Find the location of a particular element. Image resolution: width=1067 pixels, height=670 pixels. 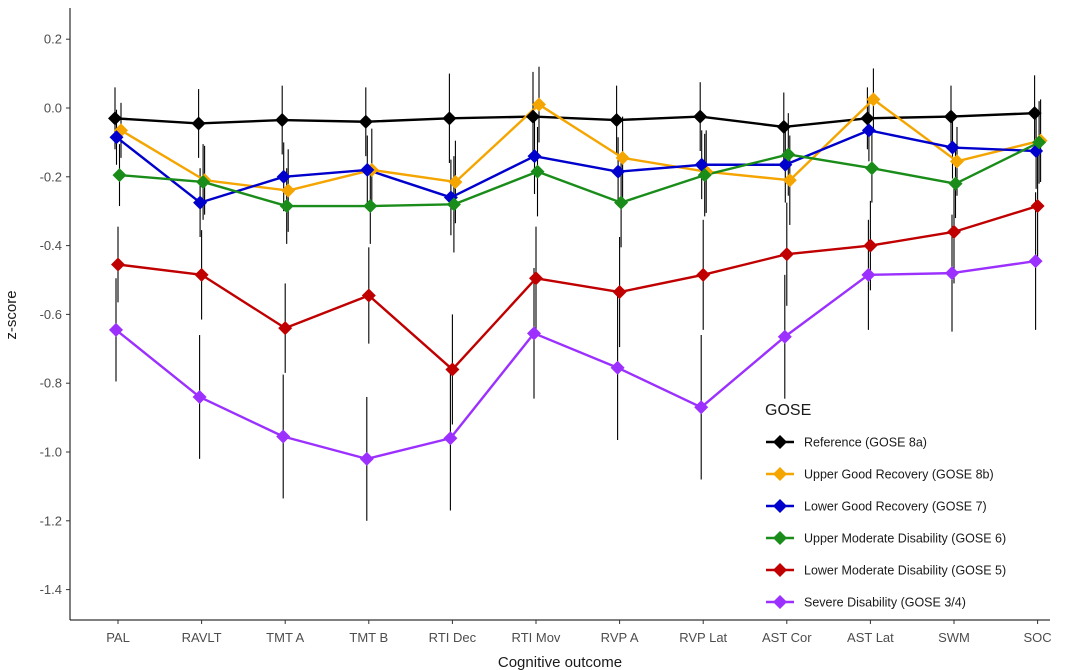

x-tick-label: RTI Dec is located at coordinates (453, 637).